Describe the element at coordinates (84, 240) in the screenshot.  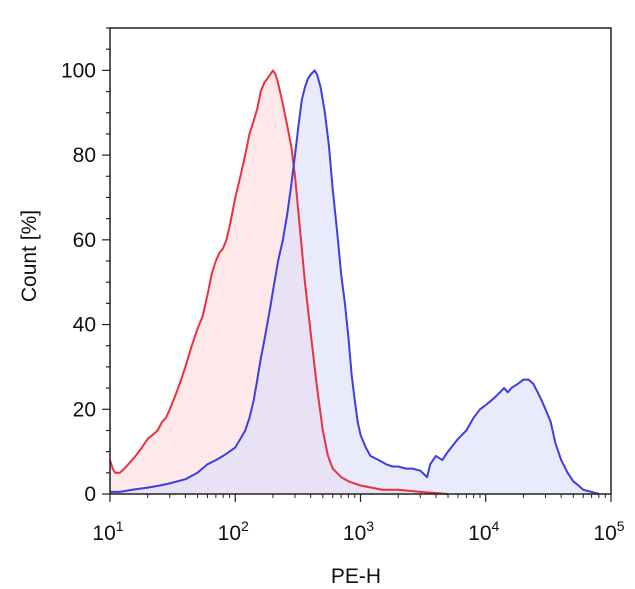
I see `y-tick-label: 60` at that location.